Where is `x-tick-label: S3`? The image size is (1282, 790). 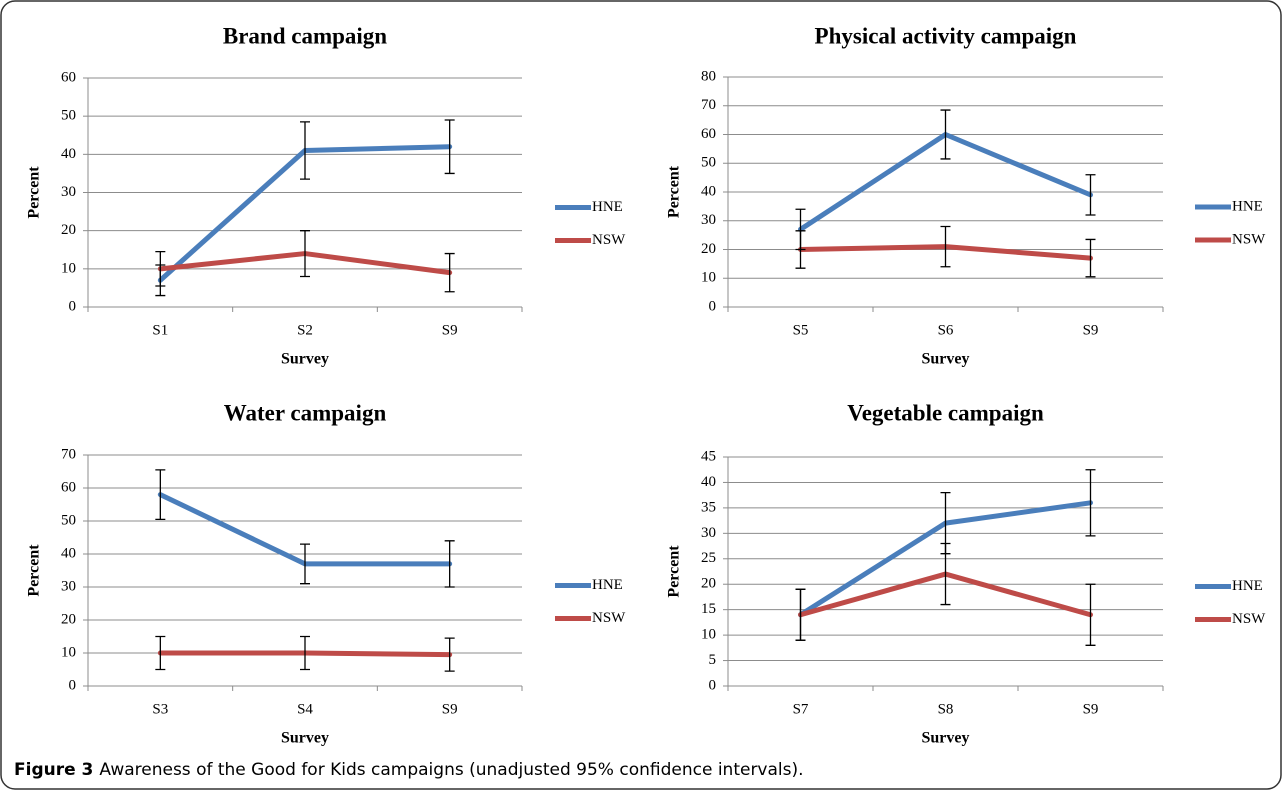
x-tick-label: S3 is located at coordinates (160, 709).